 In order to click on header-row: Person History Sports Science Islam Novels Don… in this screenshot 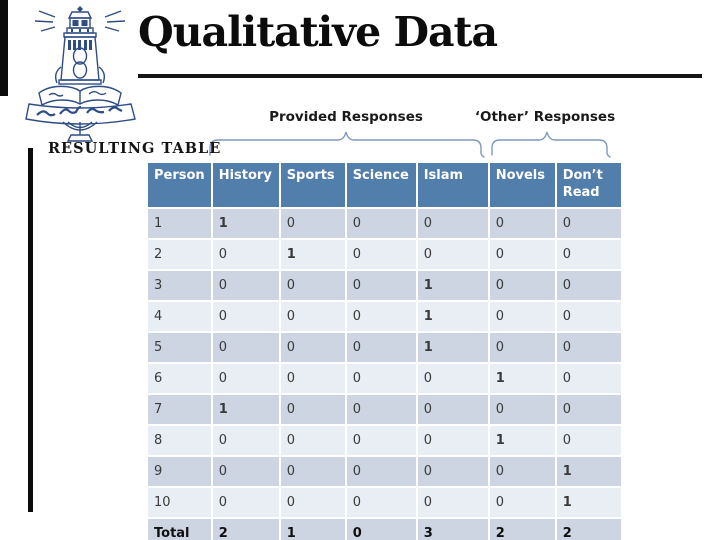, I will do `click(384, 185)`.